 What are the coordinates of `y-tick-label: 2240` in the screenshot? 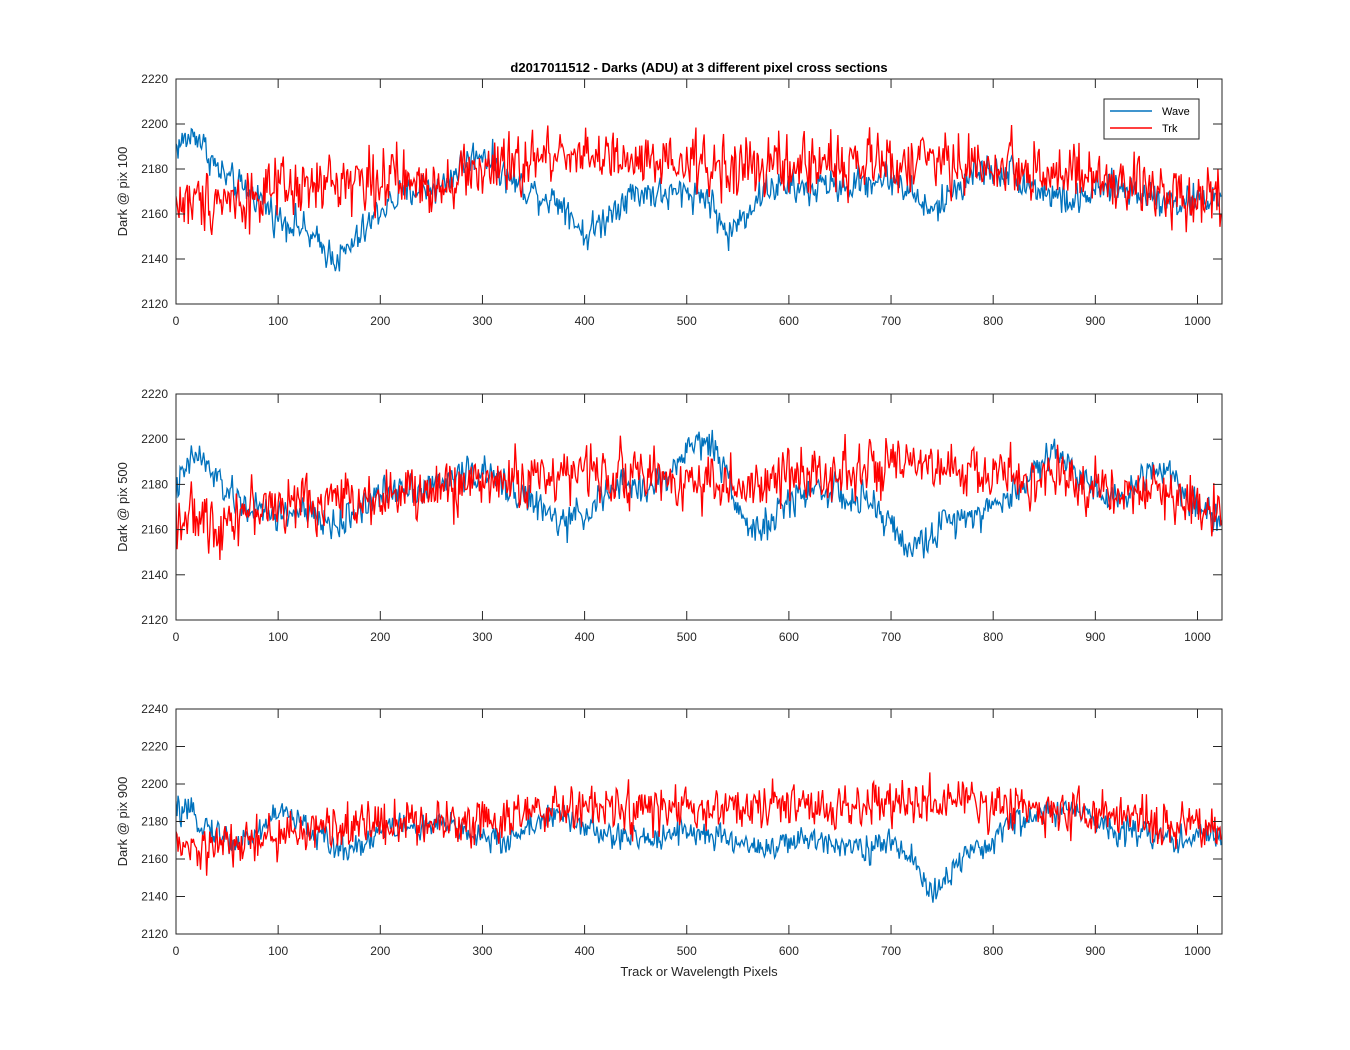 It's located at (154, 709).